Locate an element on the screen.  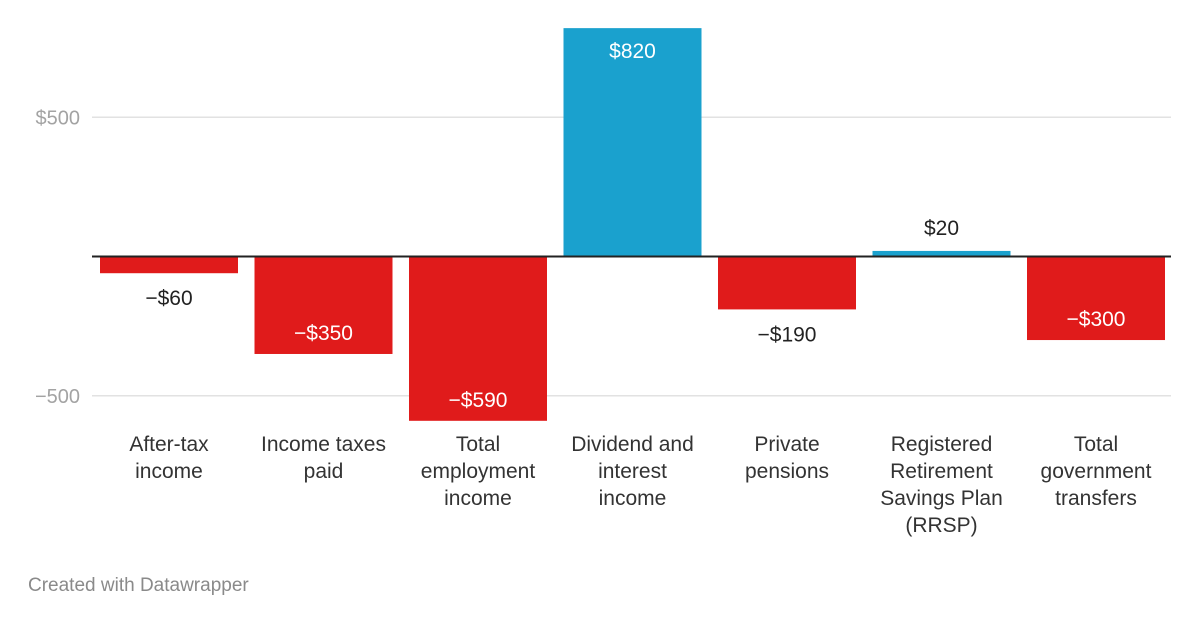
value-label: $20 is located at coordinates (941, 228).